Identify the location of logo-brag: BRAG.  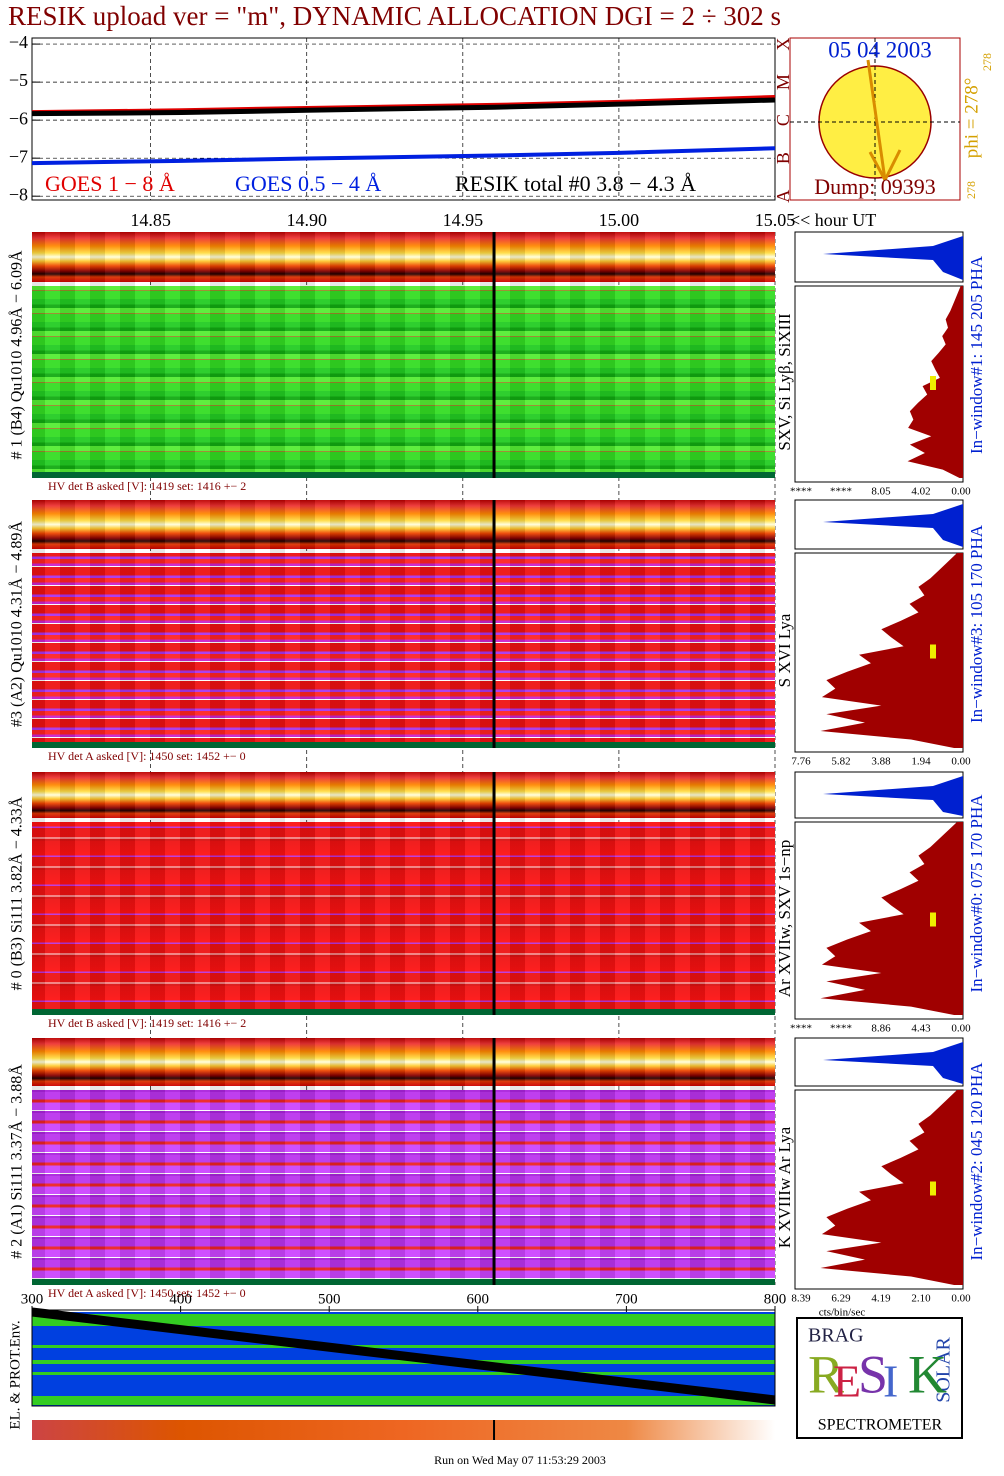
(836, 1336).